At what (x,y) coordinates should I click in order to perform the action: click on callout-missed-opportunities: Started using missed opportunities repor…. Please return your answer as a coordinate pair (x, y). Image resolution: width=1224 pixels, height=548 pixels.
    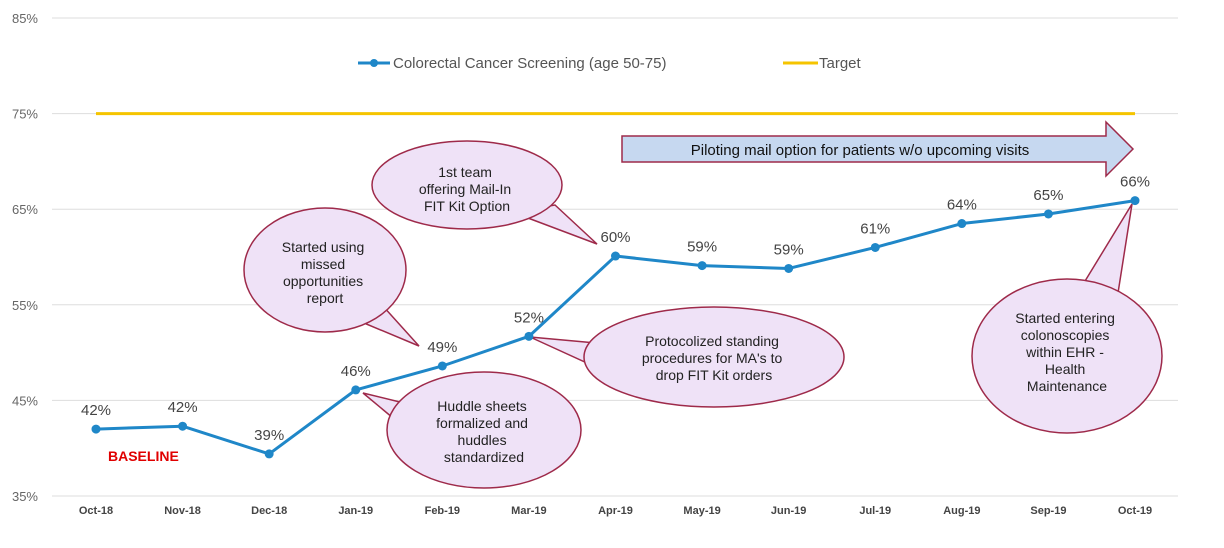
    Looking at the image, I should click on (331, 277).